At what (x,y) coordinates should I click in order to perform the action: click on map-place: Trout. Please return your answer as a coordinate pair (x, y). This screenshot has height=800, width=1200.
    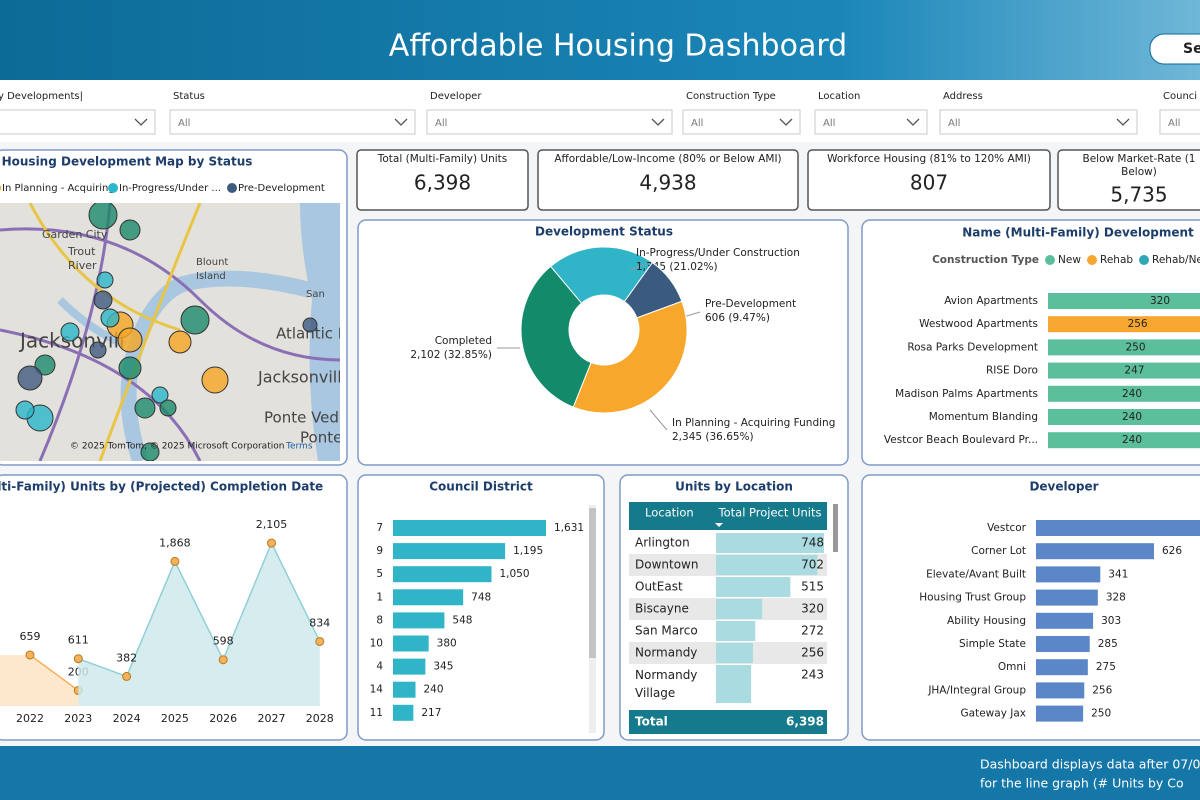
    Looking at the image, I should click on (81, 251).